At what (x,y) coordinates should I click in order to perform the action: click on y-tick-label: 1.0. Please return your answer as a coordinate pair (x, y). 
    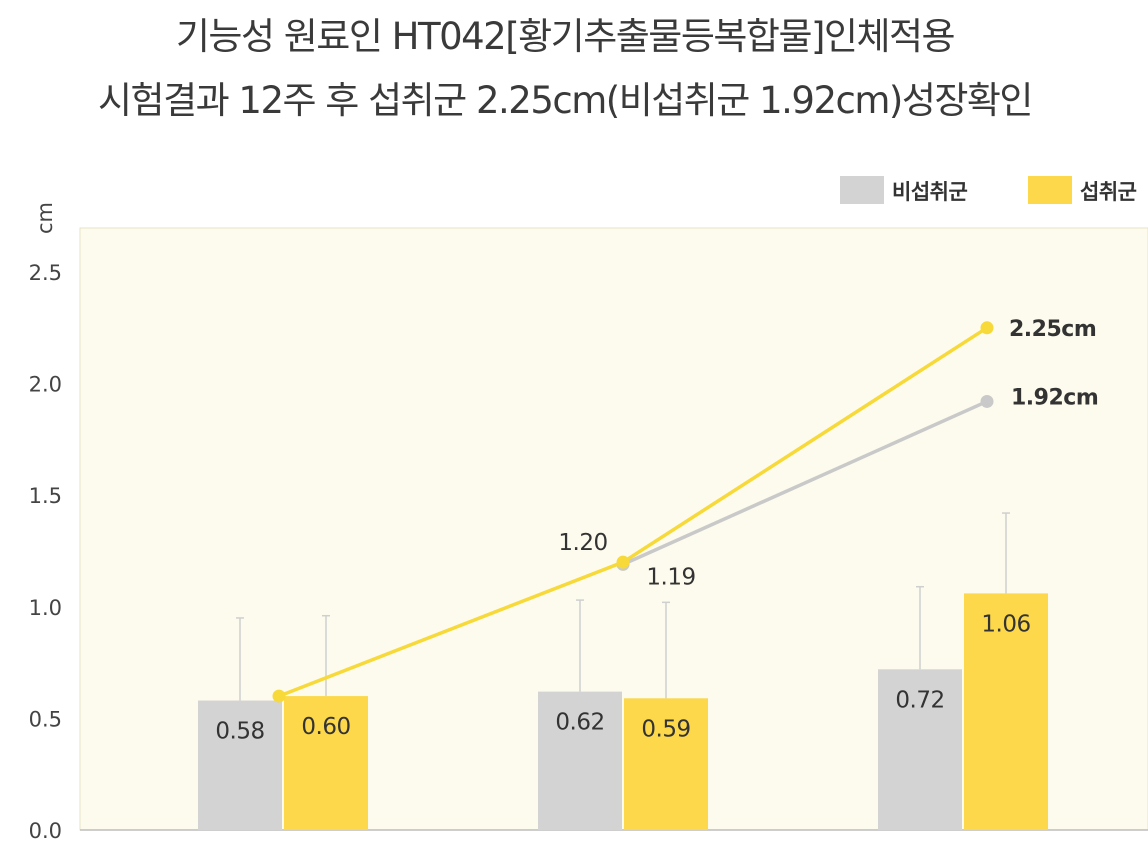
    Looking at the image, I should click on (45, 608).